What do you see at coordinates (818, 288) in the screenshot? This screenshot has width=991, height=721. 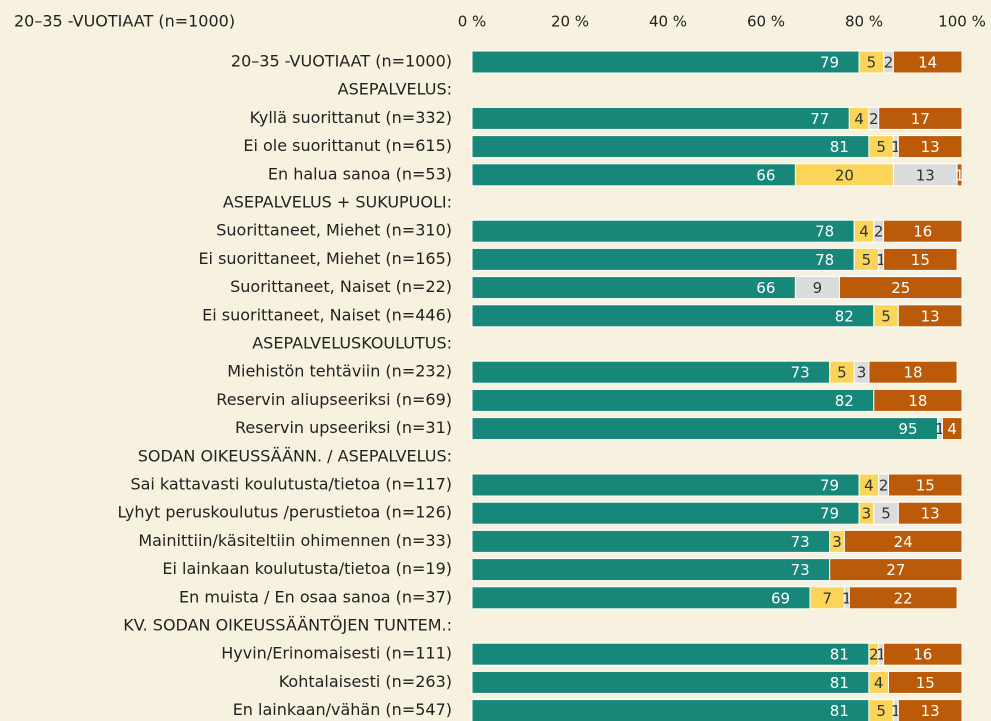 I see `data-label: 9` at bounding box center [818, 288].